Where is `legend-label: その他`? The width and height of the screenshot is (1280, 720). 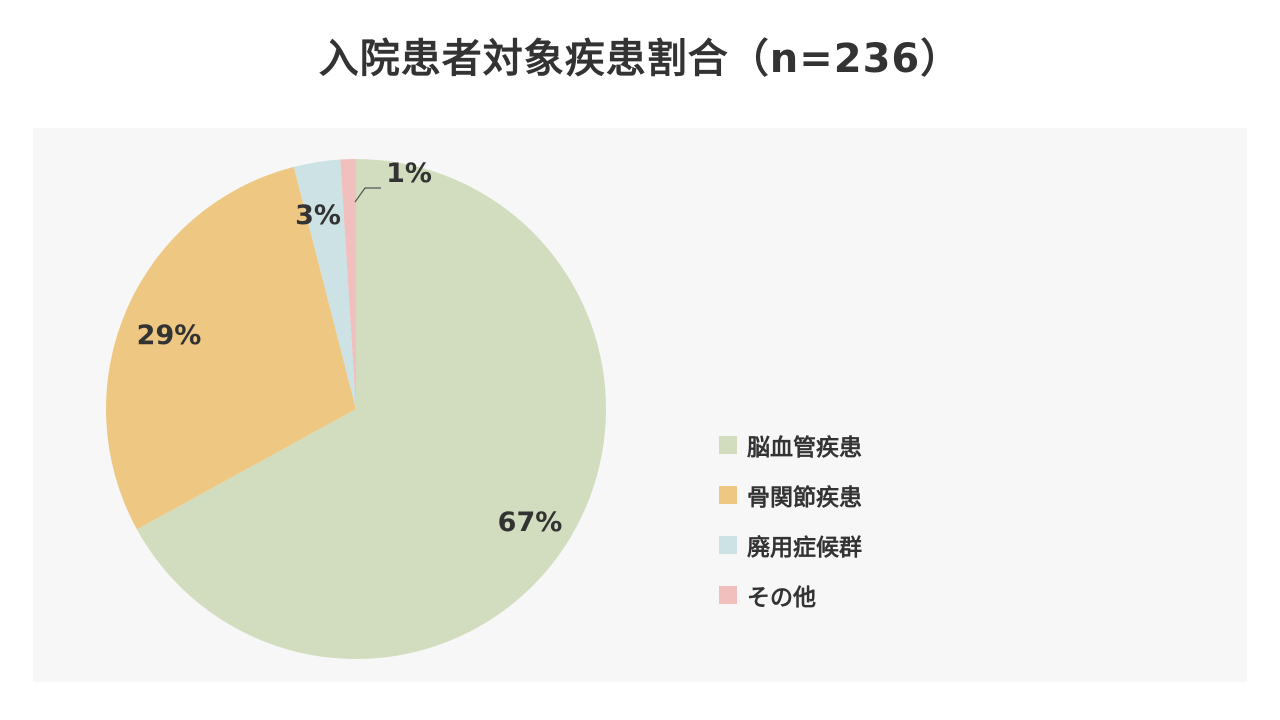 legend-label: その他 is located at coordinates (781, 598).